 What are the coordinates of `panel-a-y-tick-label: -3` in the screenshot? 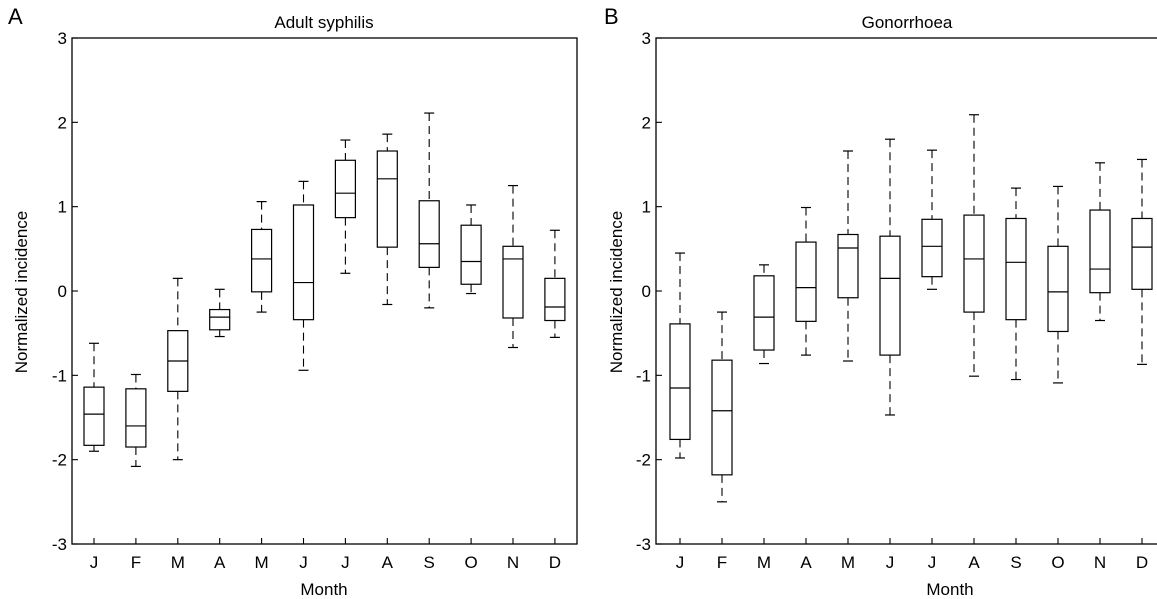 It's located at (59, 544).